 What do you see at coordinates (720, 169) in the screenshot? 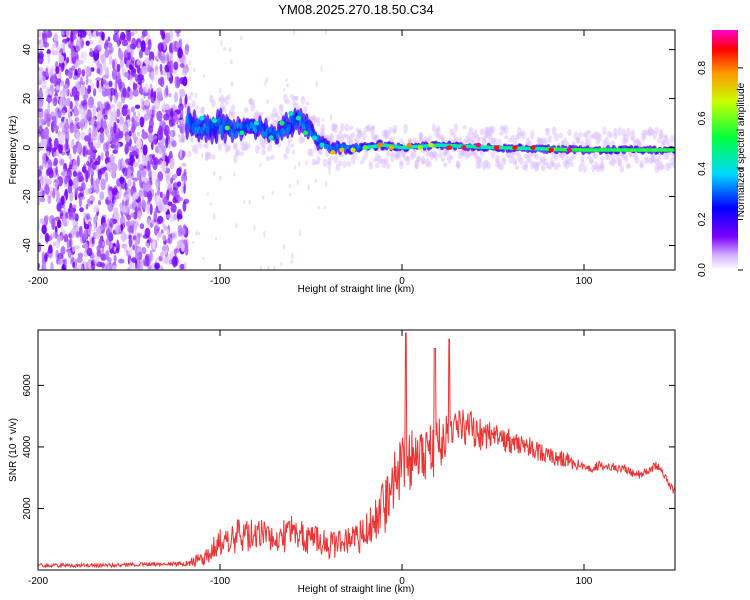
I see `colorbar-ticks: 0.0 0.2 0.4 0.6 0.8` at bounding box center [720, 169].